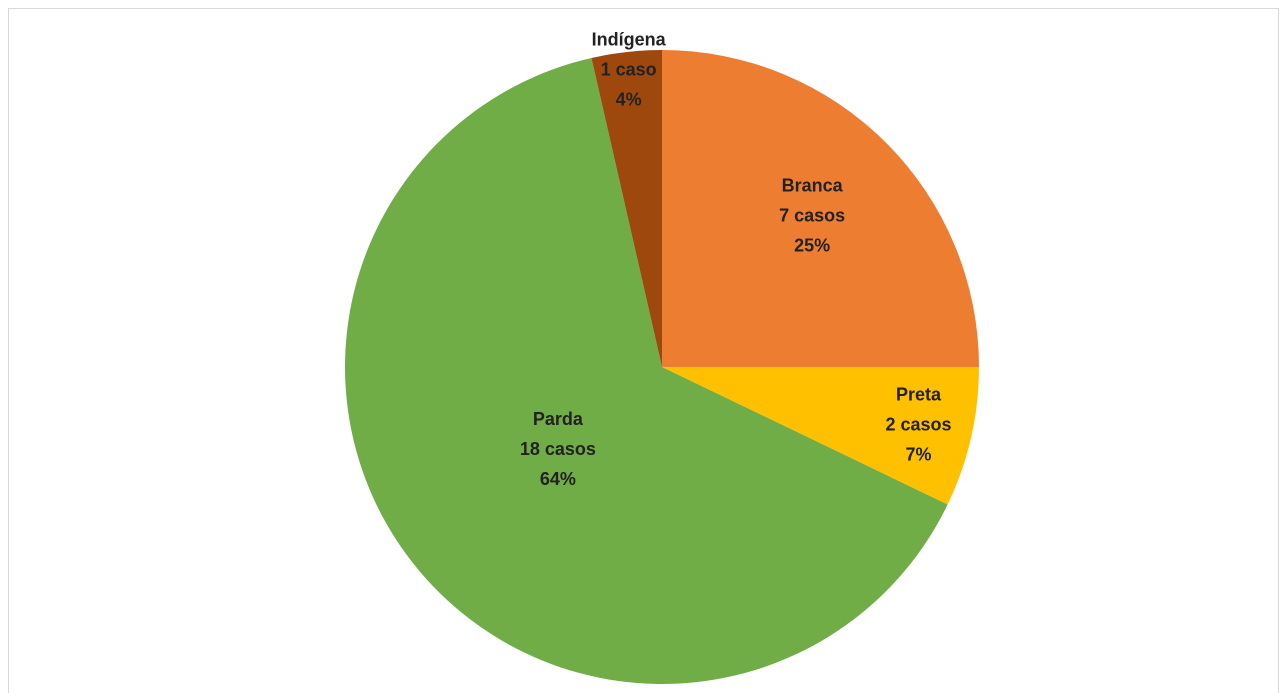  What do you see at coordinates (558, 419) in the screenshot?
I see `slice-category-label: Parda` at bounding box center [558, 419].